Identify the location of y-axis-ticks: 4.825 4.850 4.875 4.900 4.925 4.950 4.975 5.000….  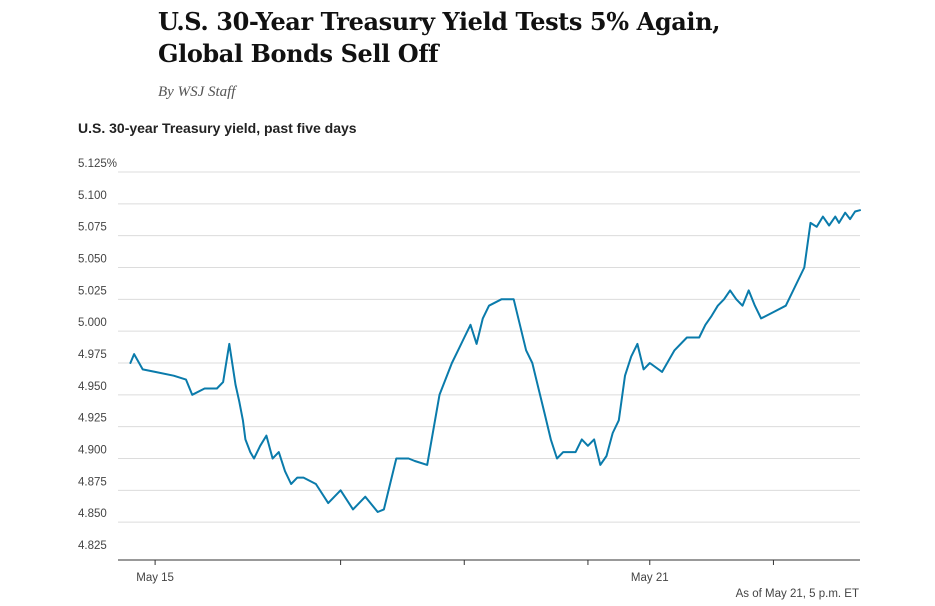
(97, 355).